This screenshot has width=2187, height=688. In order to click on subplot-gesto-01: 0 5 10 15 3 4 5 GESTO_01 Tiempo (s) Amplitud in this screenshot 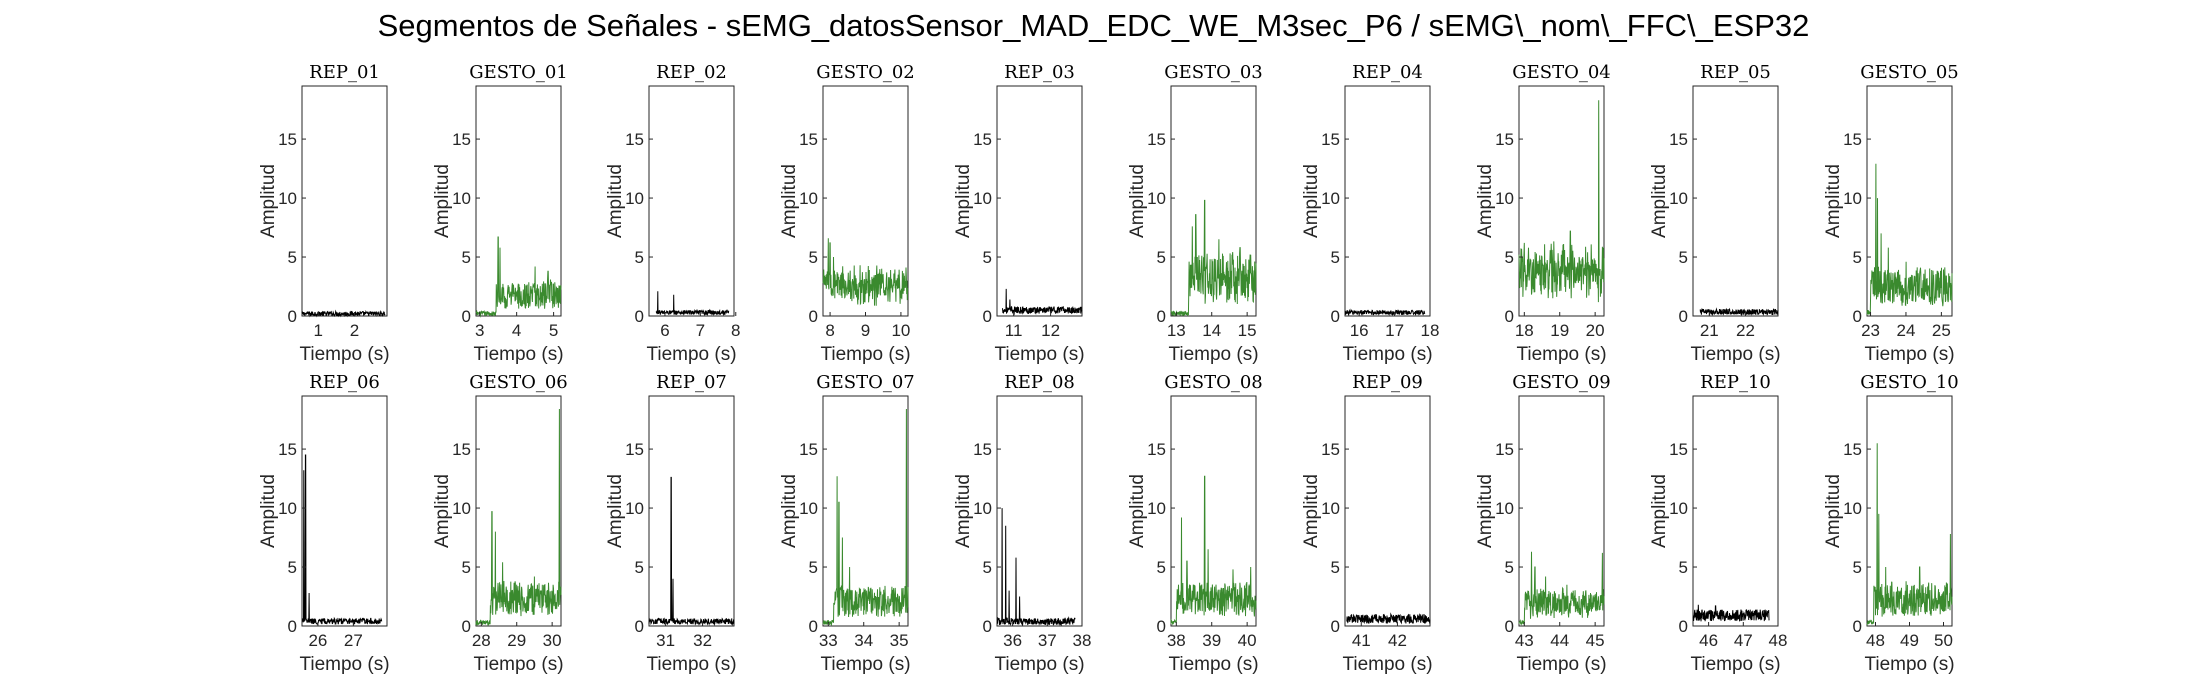, I will do `click(500, 213)`.